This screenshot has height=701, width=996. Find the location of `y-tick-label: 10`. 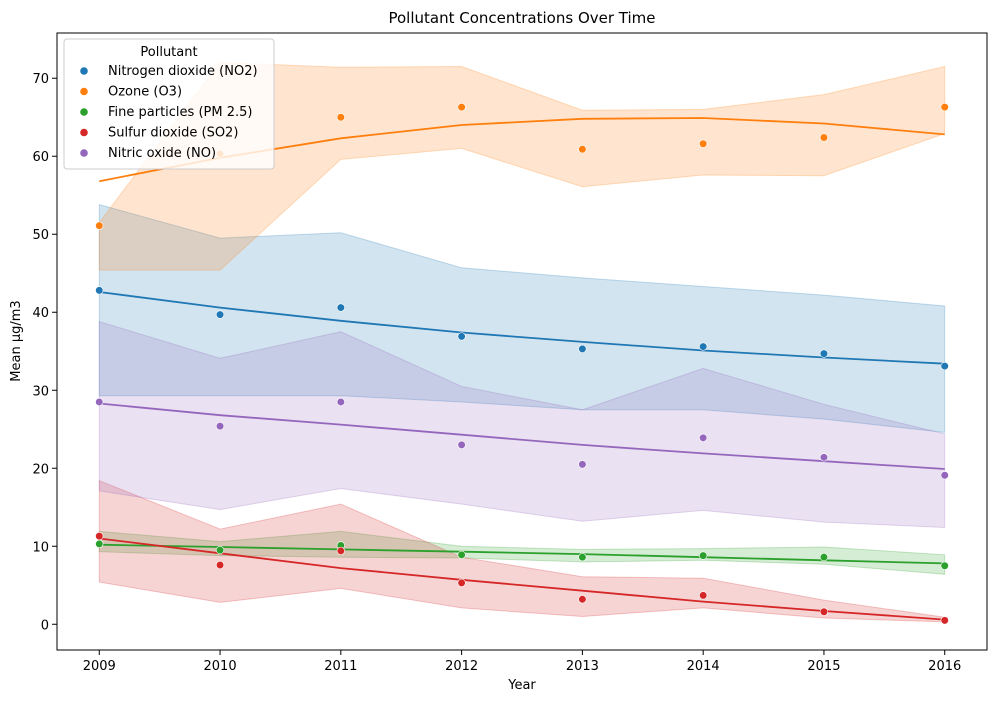

y-tick-label: 10 is located at coordinates (40, 547).